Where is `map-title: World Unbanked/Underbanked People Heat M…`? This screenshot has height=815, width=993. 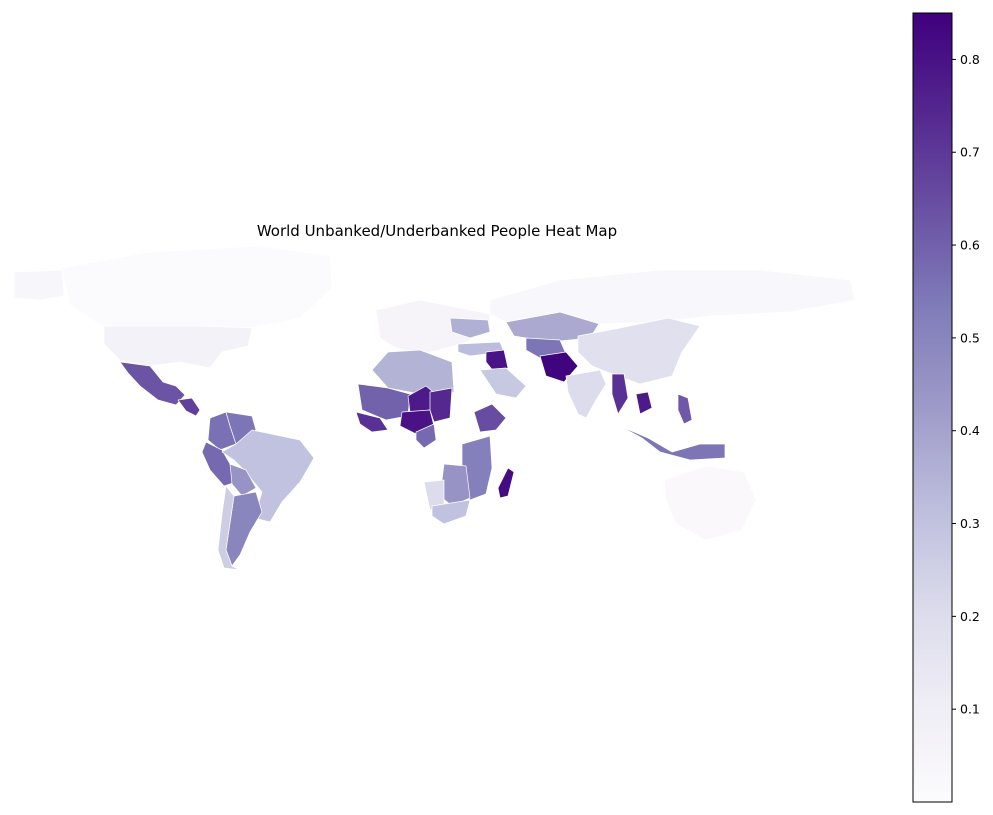
map-title: World Unbanked/Underbanked People Heat M… is located at coordinates (437, 231).